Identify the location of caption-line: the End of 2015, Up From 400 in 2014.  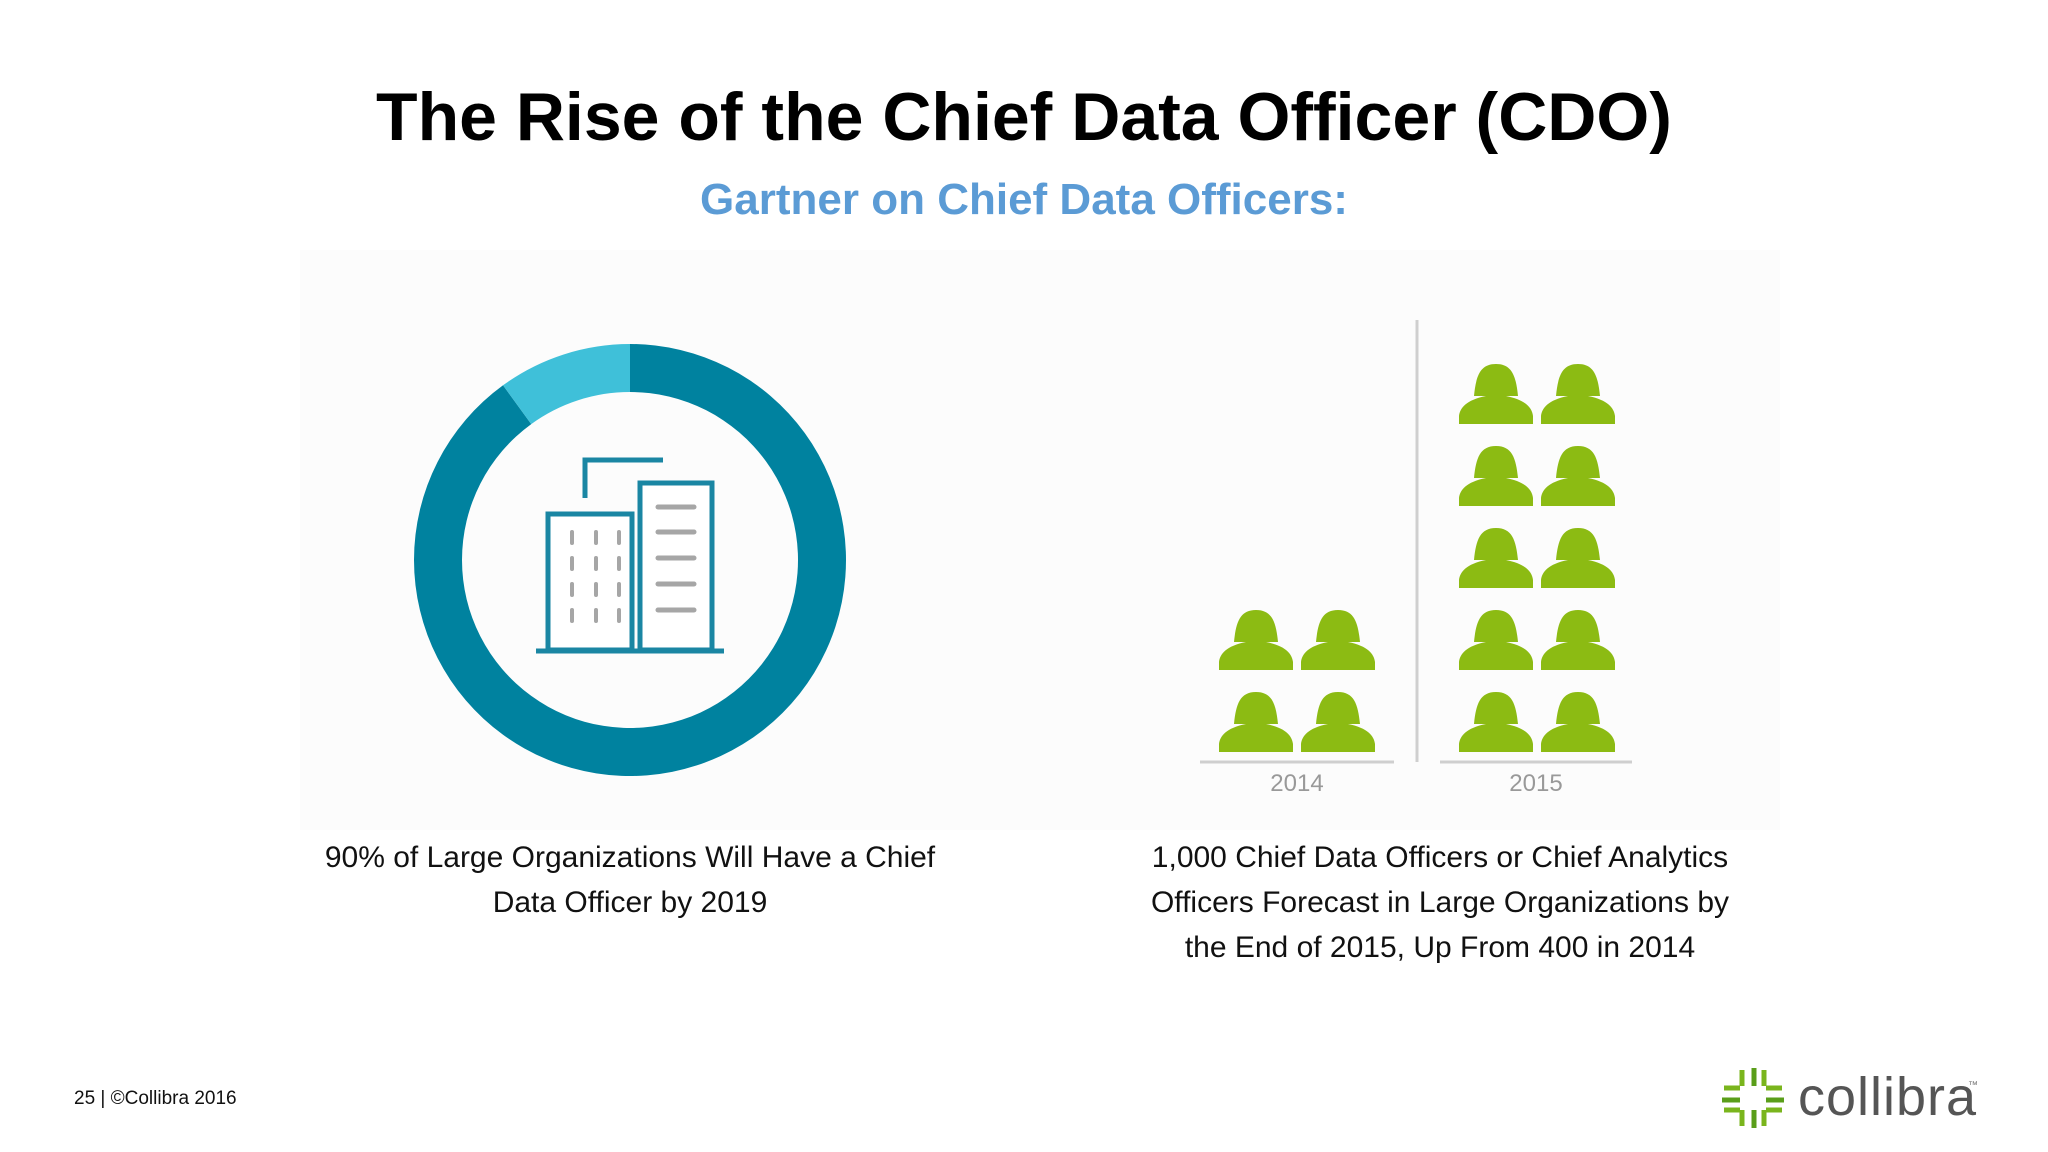
(1440, 947).